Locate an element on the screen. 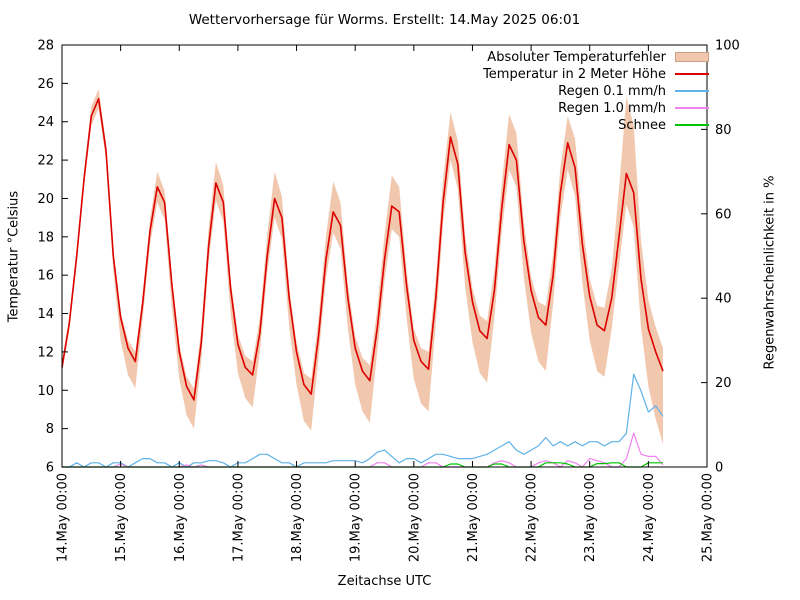 The width and height of the screenshot is (800, 600). x-tick-label: 20.May 00:00 is located at coordinates (414, 517).